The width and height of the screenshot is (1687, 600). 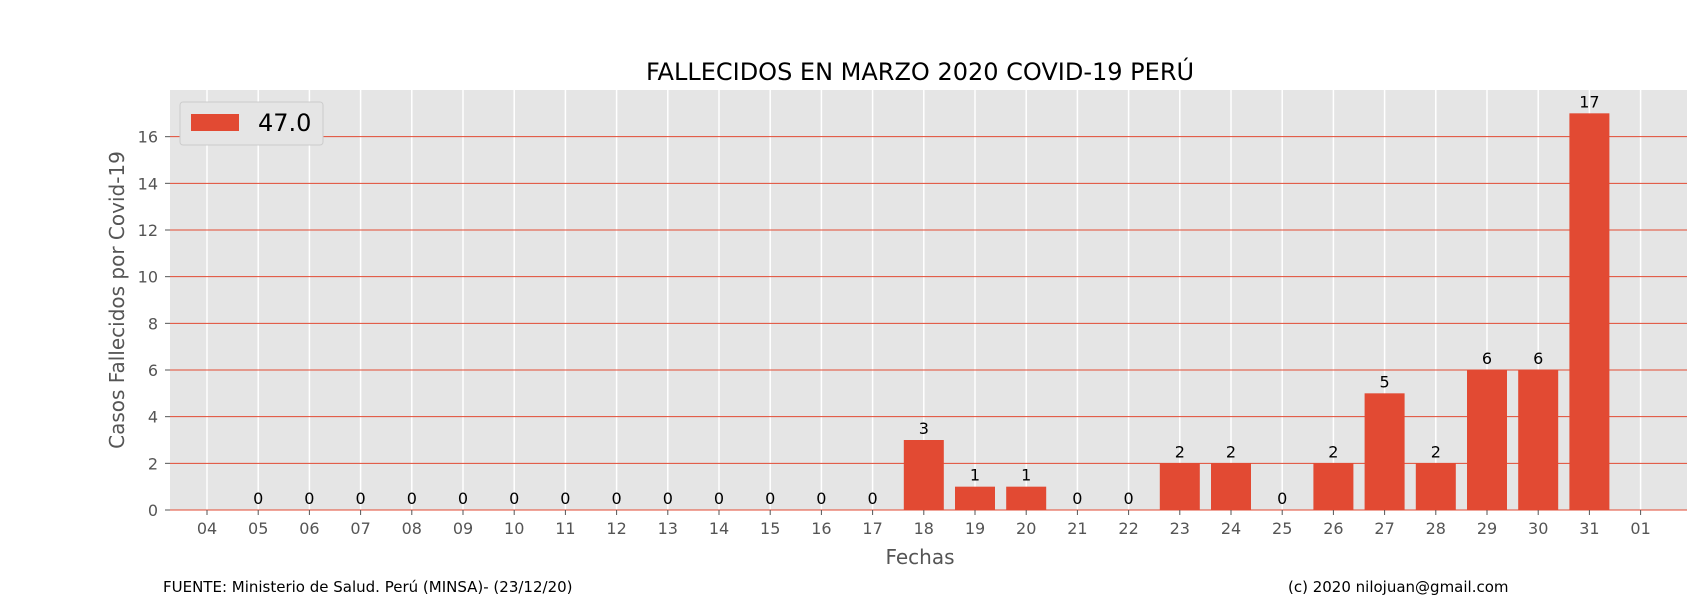 What do you see at coordinates (514, 528) in the screenshot?
I see `x-tick-label: 10` at bounding box center [514, 528].